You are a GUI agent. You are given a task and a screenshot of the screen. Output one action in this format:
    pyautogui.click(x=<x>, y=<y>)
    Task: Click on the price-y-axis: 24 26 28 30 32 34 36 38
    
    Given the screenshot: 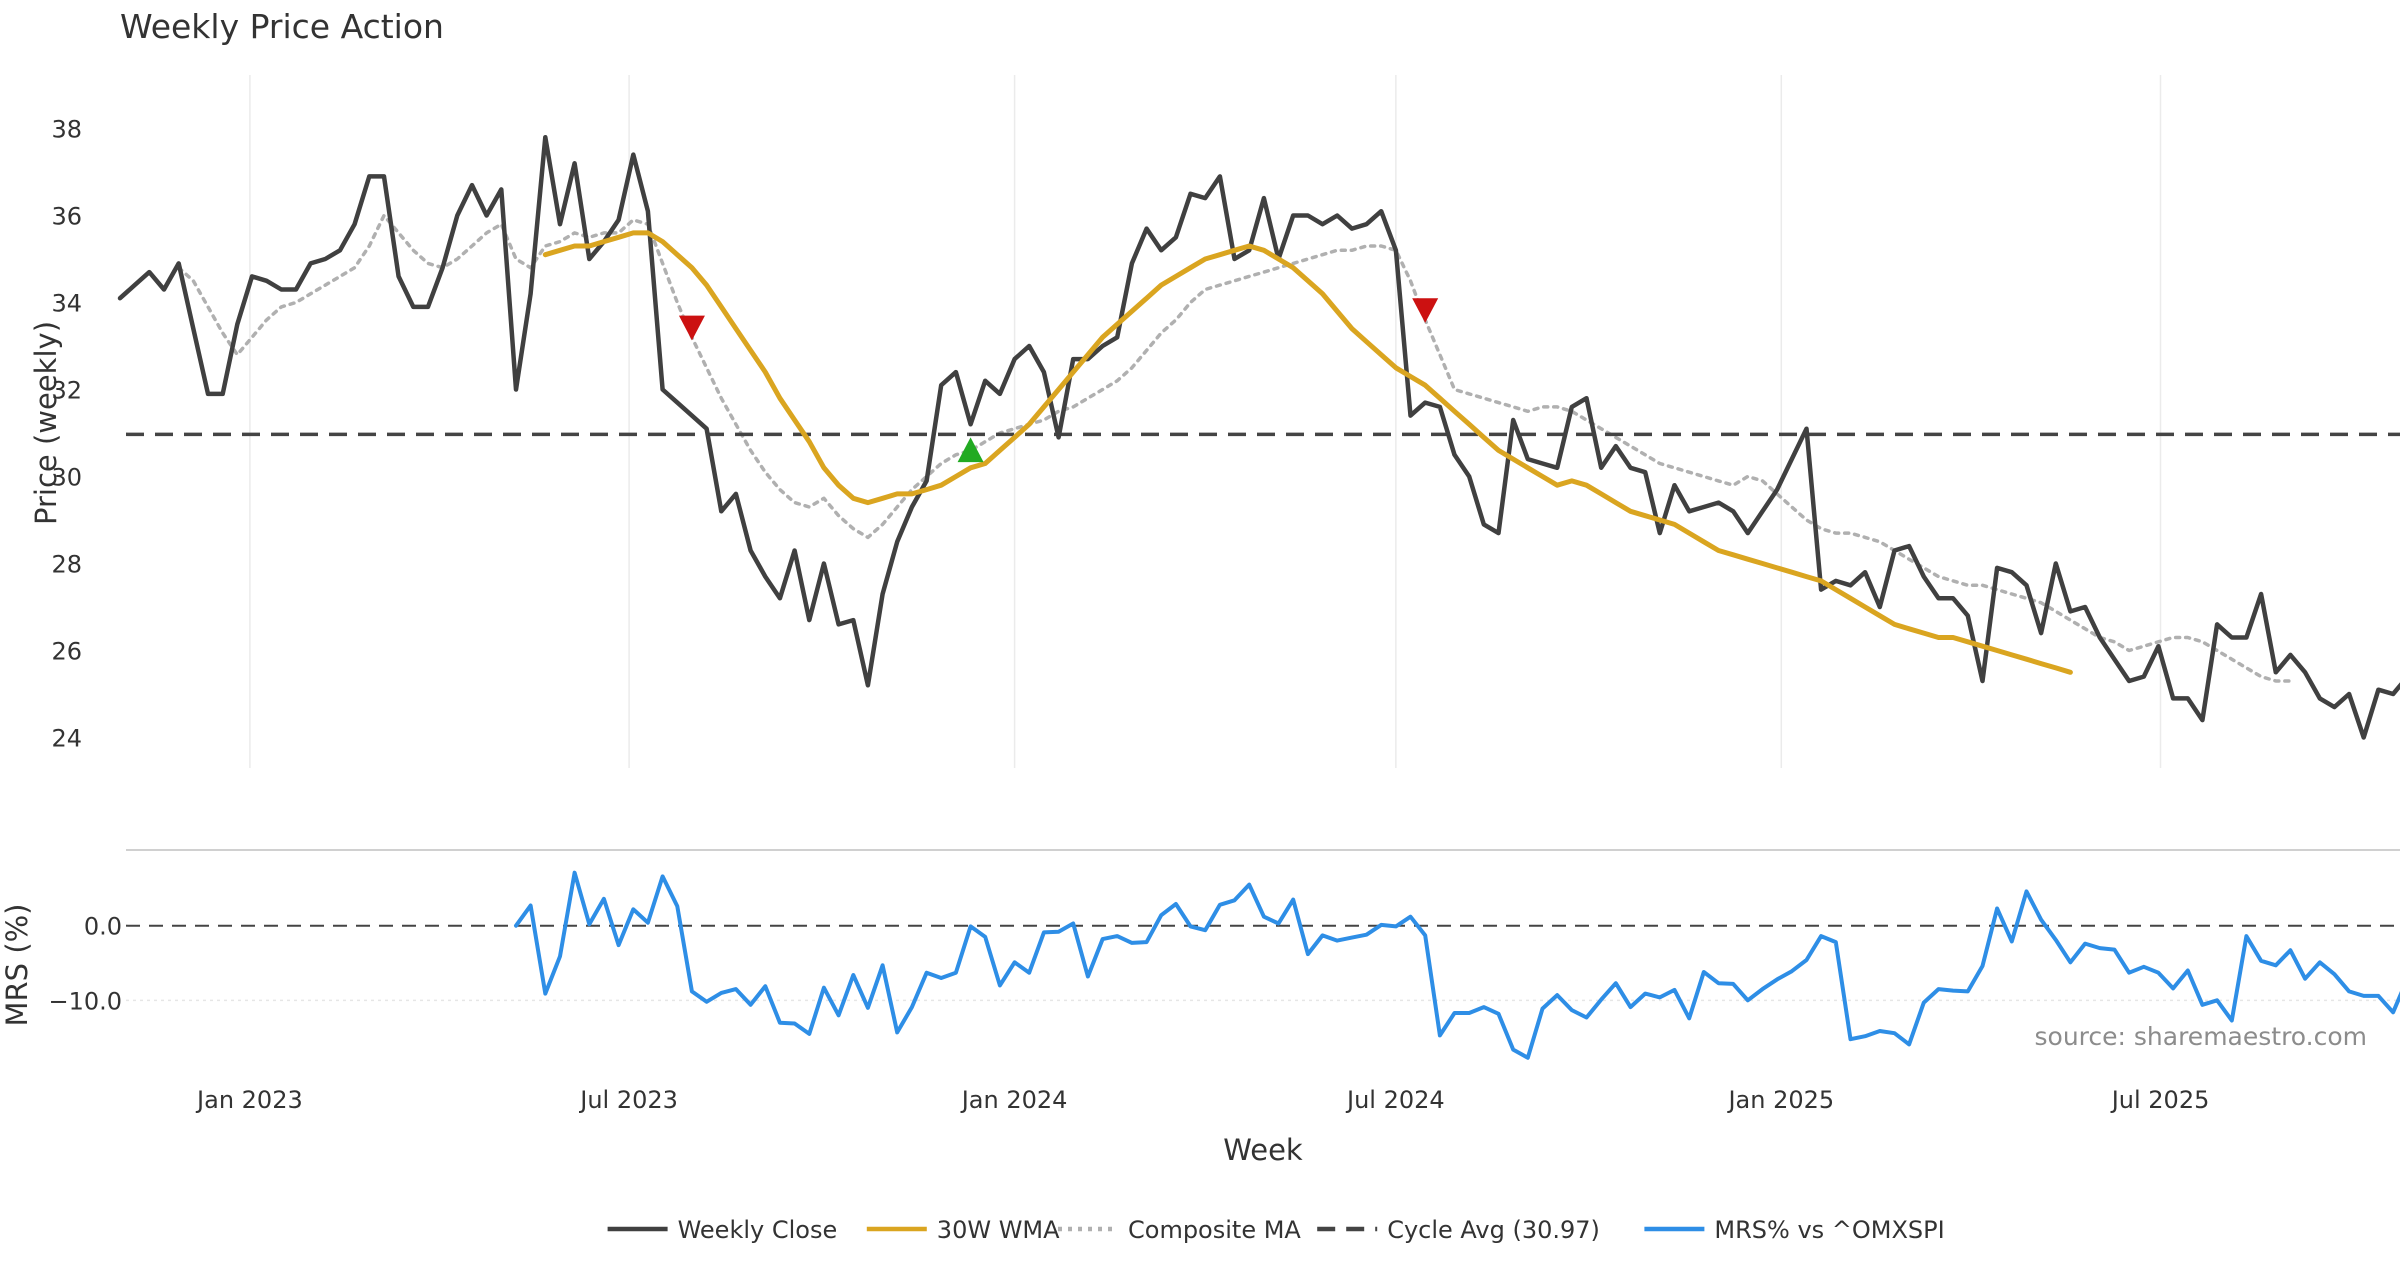 What is the action you would take?
    pyautogui.click(x=66, y=434)
    